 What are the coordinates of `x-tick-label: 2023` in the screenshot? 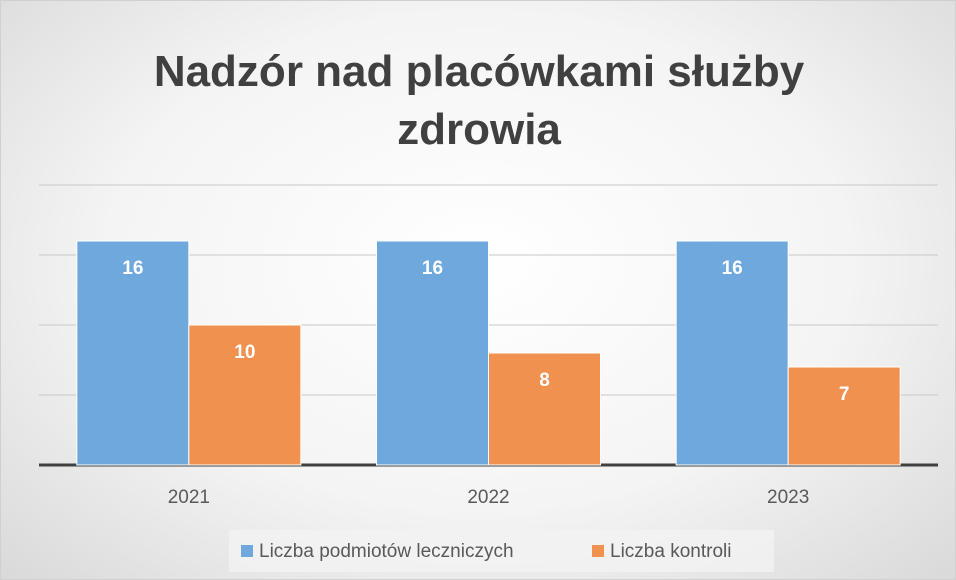 It's located at (788, 497).